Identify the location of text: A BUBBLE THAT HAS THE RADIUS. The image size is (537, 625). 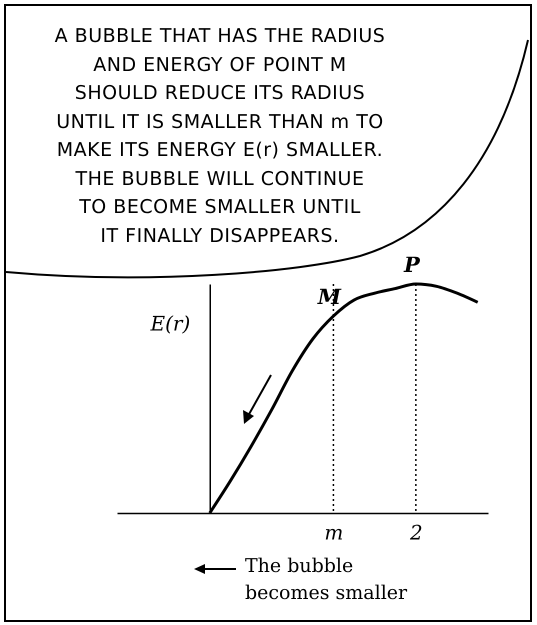
(220, 36).